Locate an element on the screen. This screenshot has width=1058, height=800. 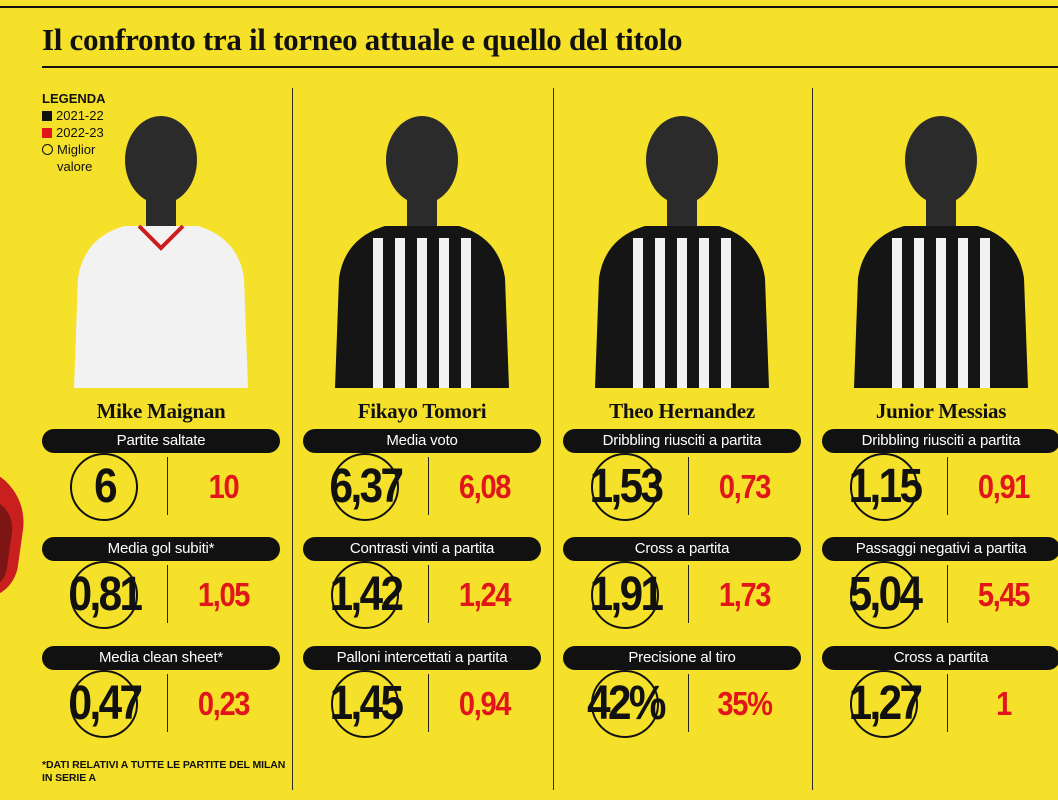
value-2021-22: 6 is located at coordinates (105, 486).